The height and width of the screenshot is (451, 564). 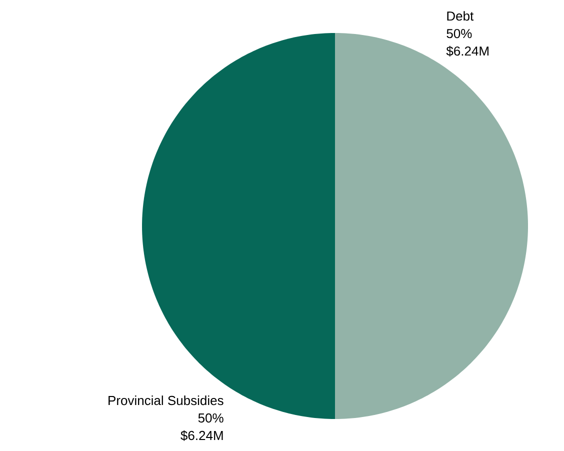 I want to click on slice-label: Provincial Subsidies, so click(x=166, y=401).